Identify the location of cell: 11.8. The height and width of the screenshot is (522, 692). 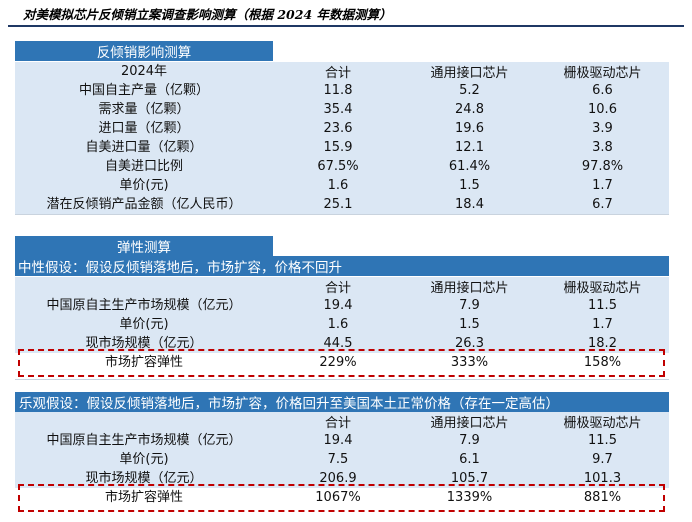
(338, 90).